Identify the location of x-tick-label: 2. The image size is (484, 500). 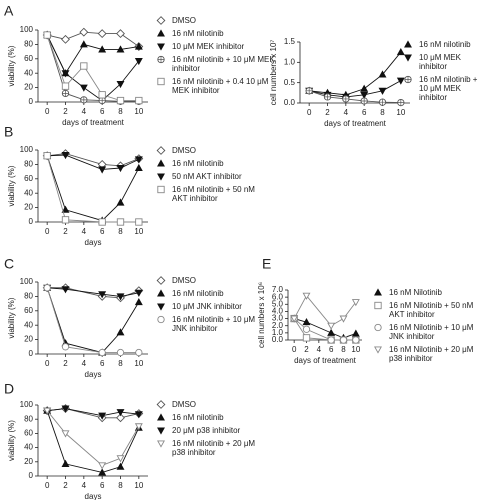
(65, 363).